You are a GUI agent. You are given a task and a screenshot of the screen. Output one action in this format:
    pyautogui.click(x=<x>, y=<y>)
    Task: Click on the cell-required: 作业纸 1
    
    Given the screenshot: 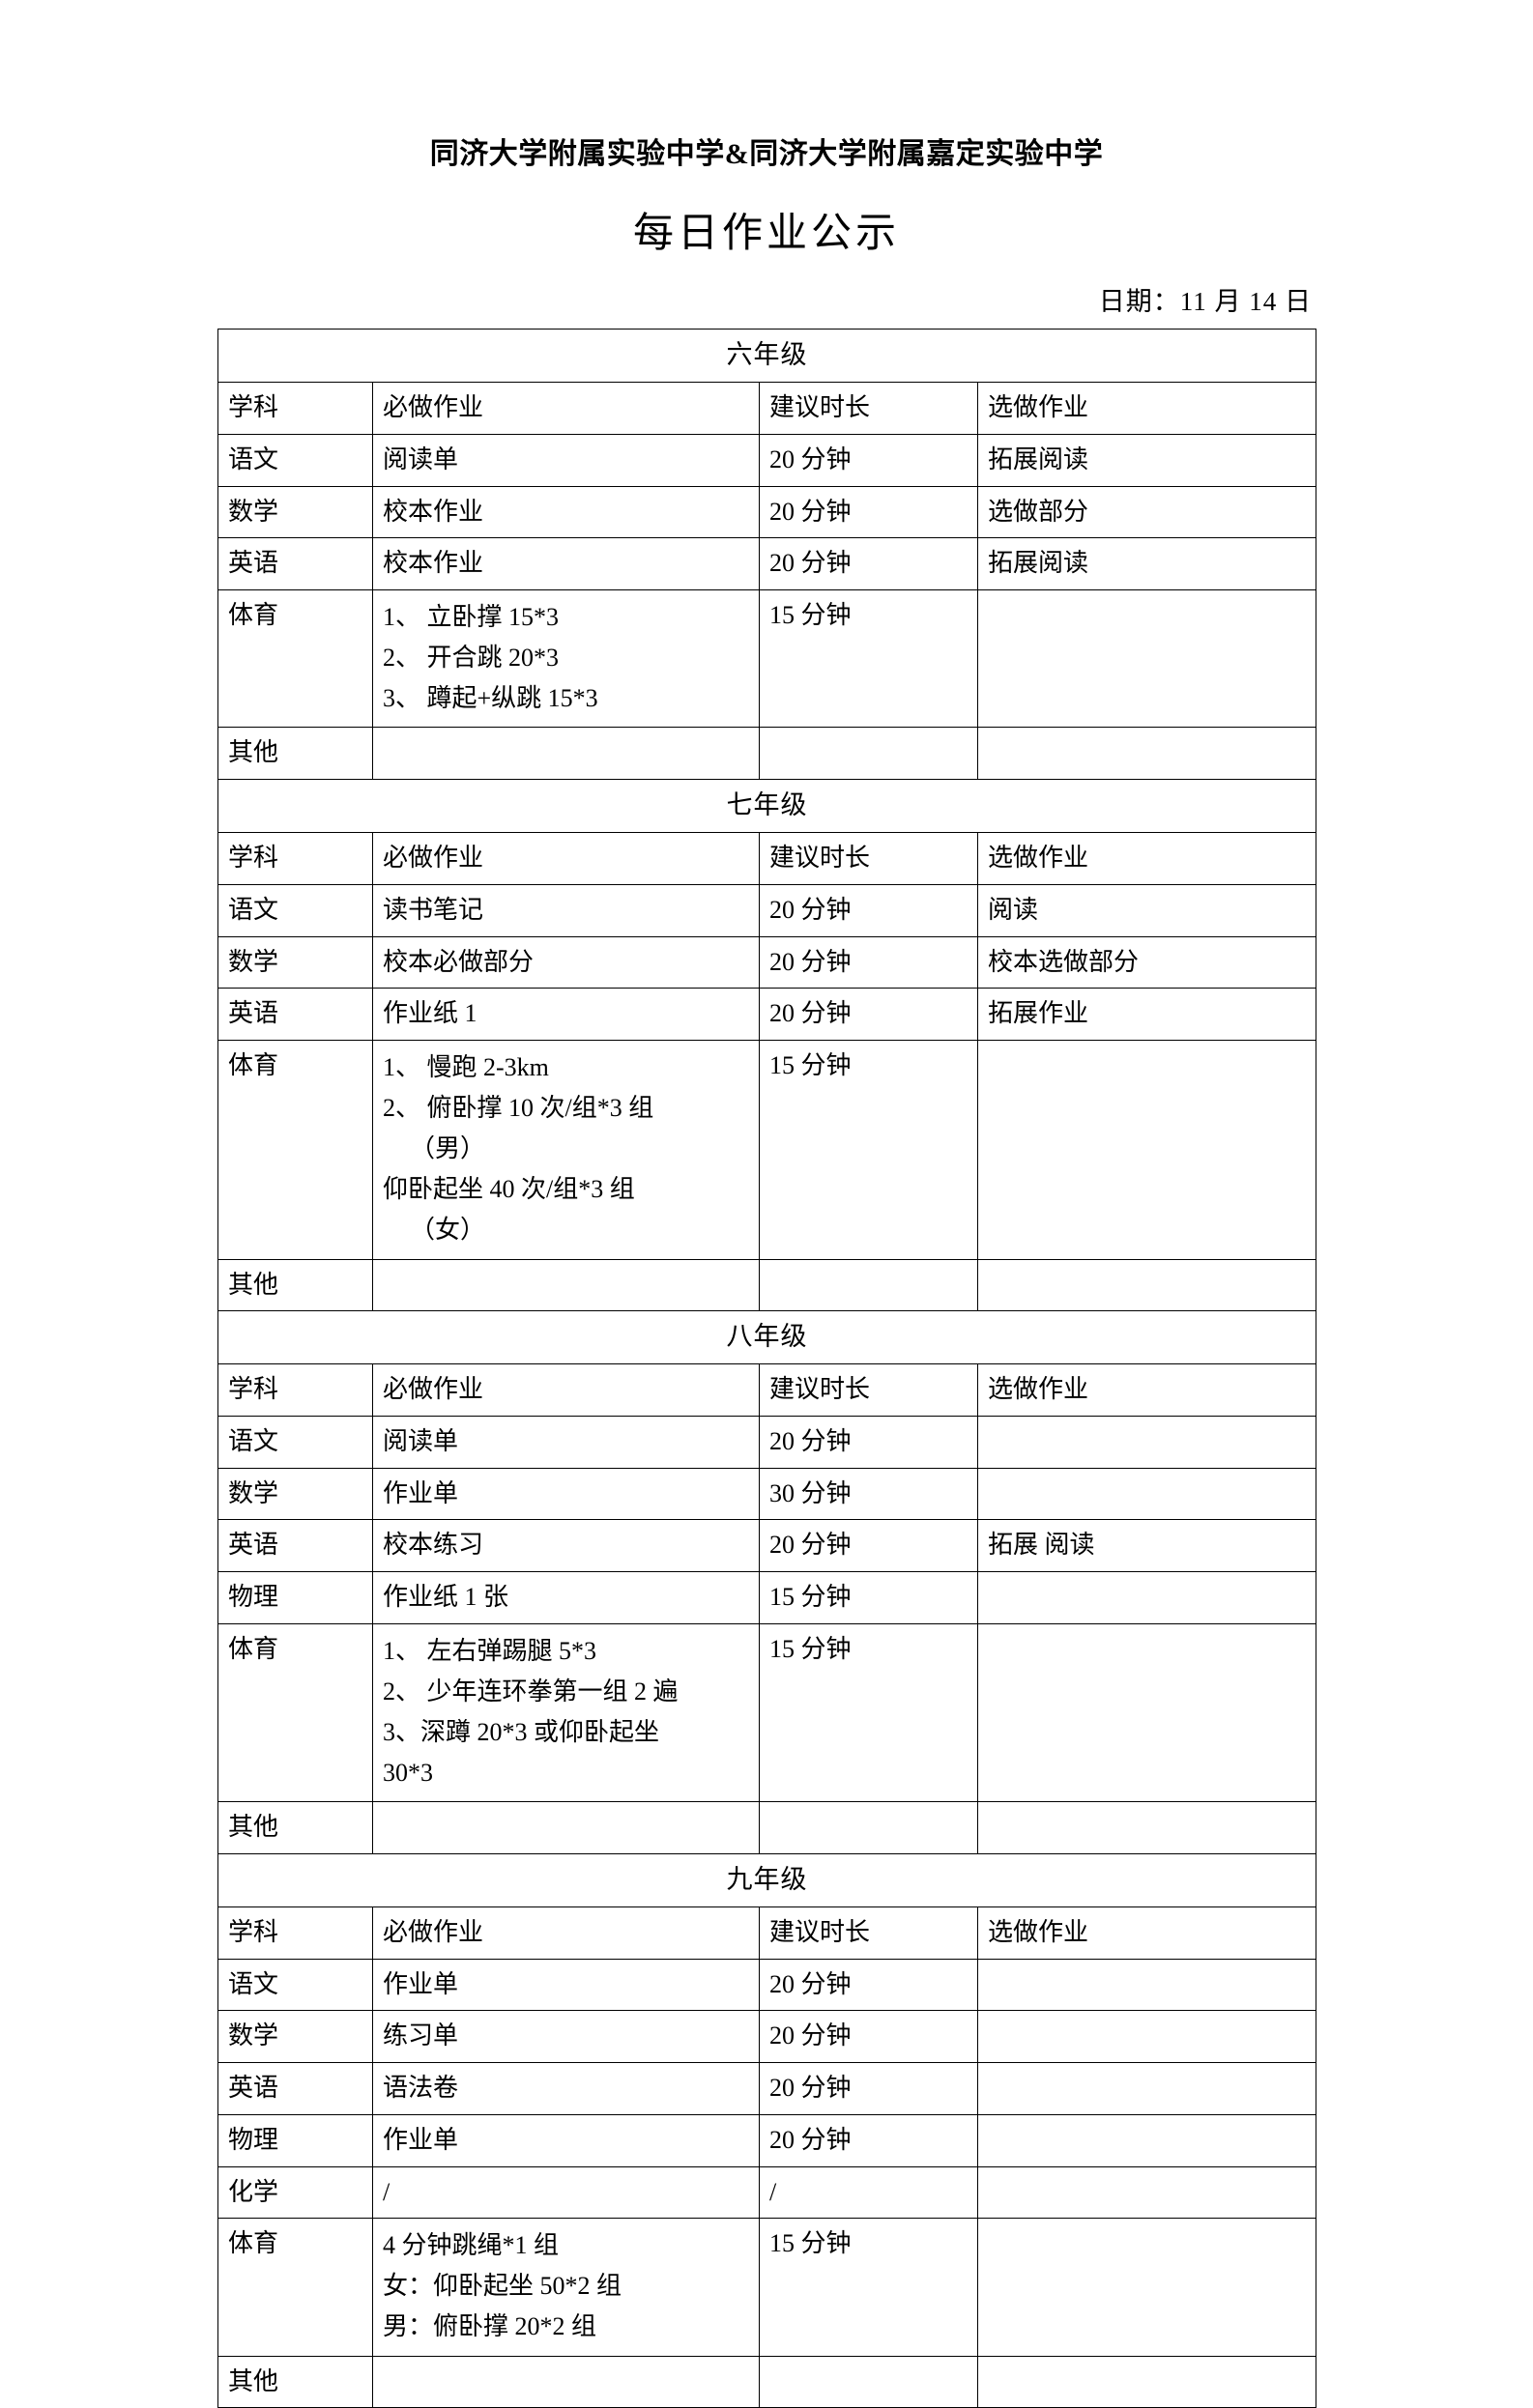 What is the action you would take?
    pyautogui.click(x=566, y=1014)
    